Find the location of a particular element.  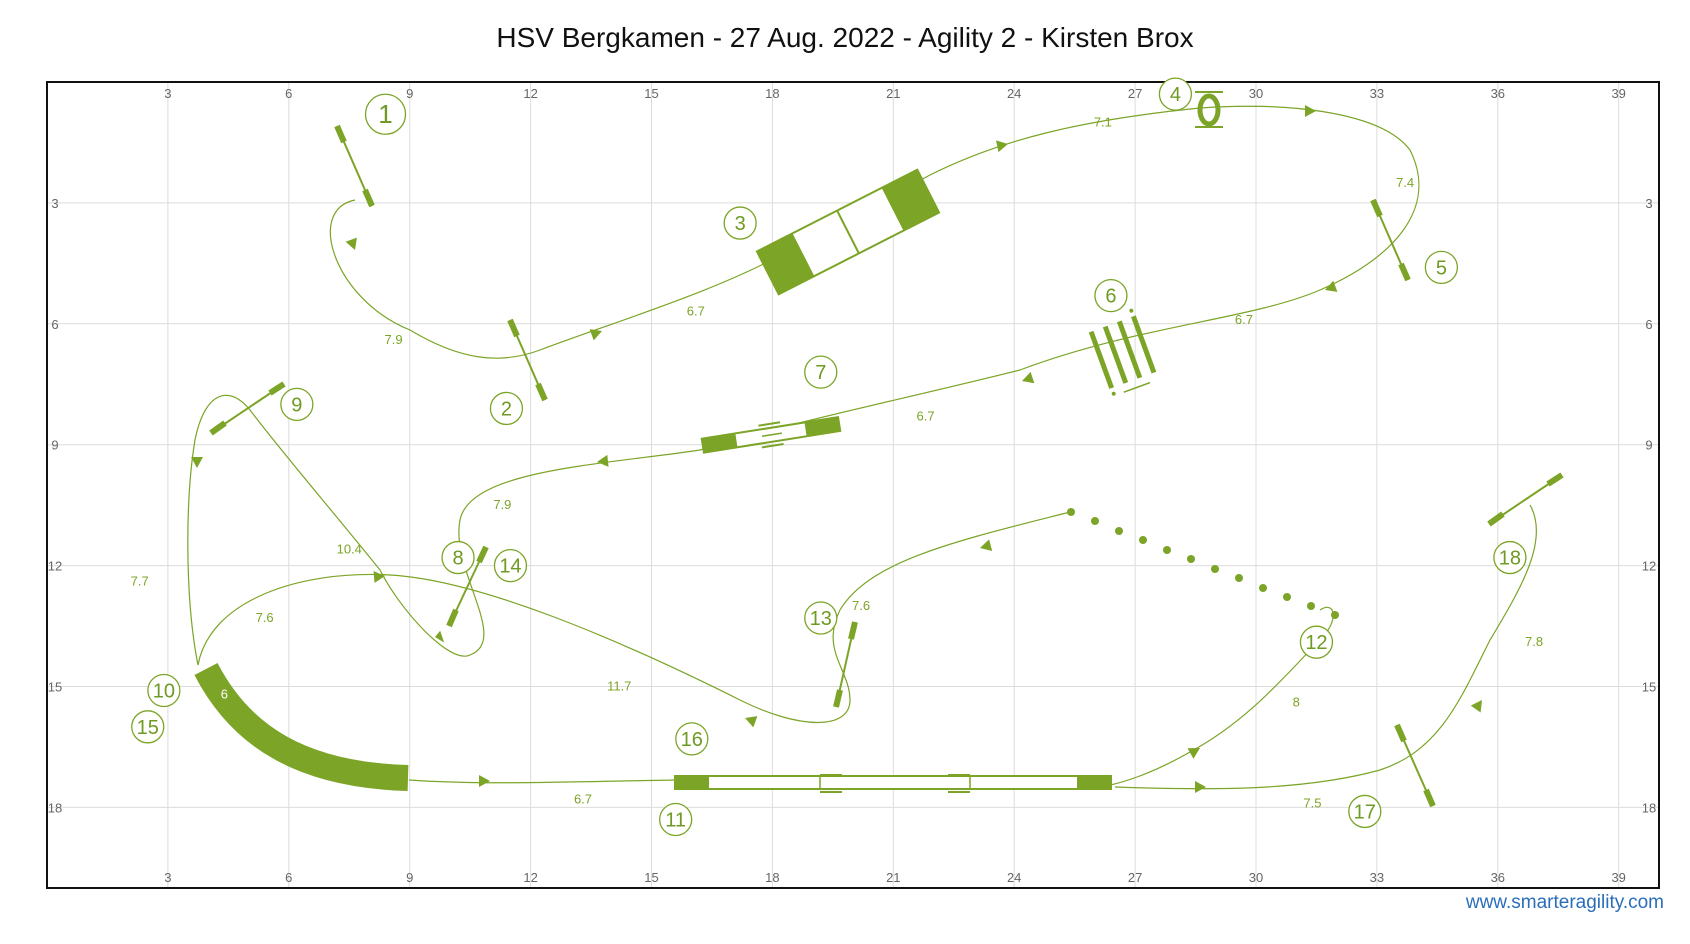

number-label: 9 is located at coordinates (296, 405).